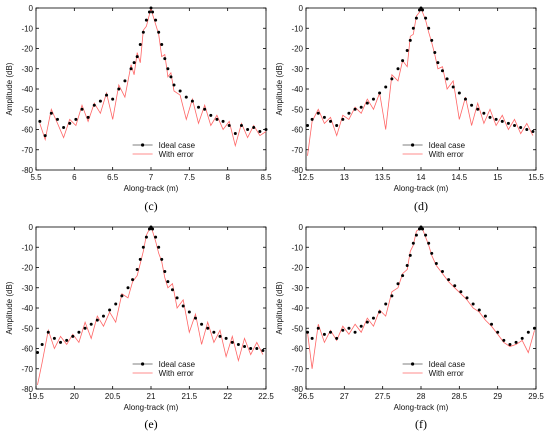 This screenshot has height=433, width=550. What do you see at coordinates (301, 227) in the screenshot?
I see `y-tick-label: 0` at bounding box center [301, 227].